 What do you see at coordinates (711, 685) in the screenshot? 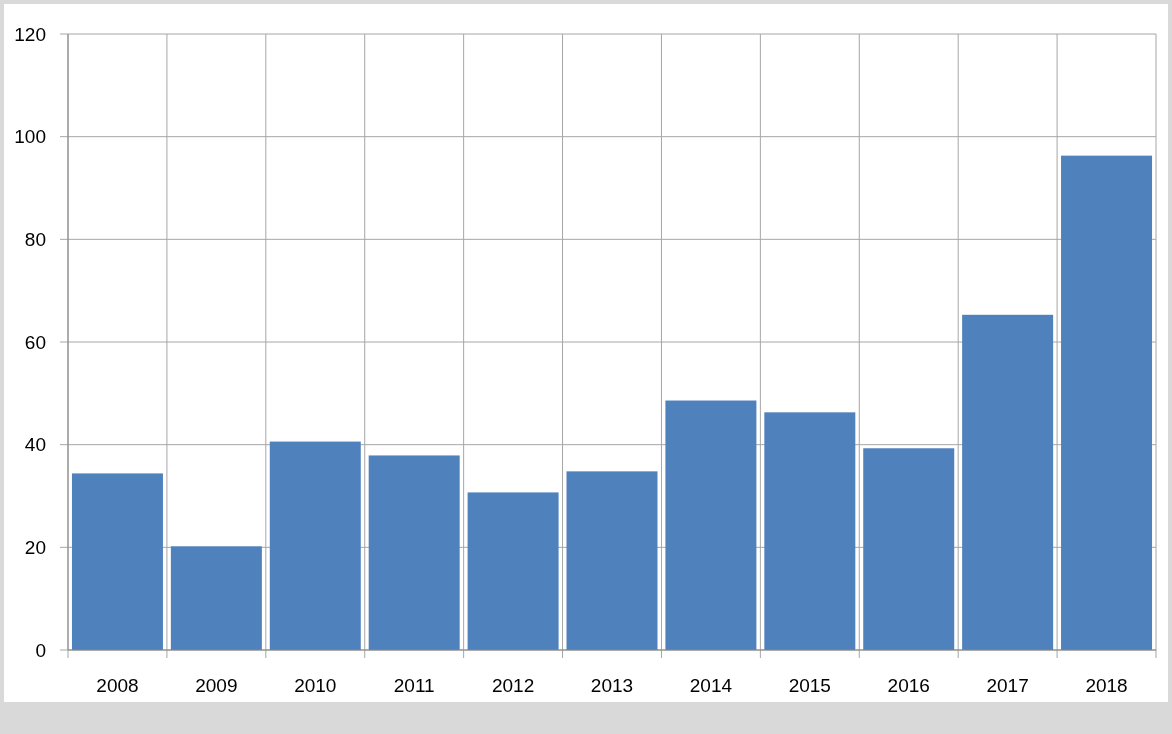
I see `x-tick-label: 2014` at bounding box center [711, 685].